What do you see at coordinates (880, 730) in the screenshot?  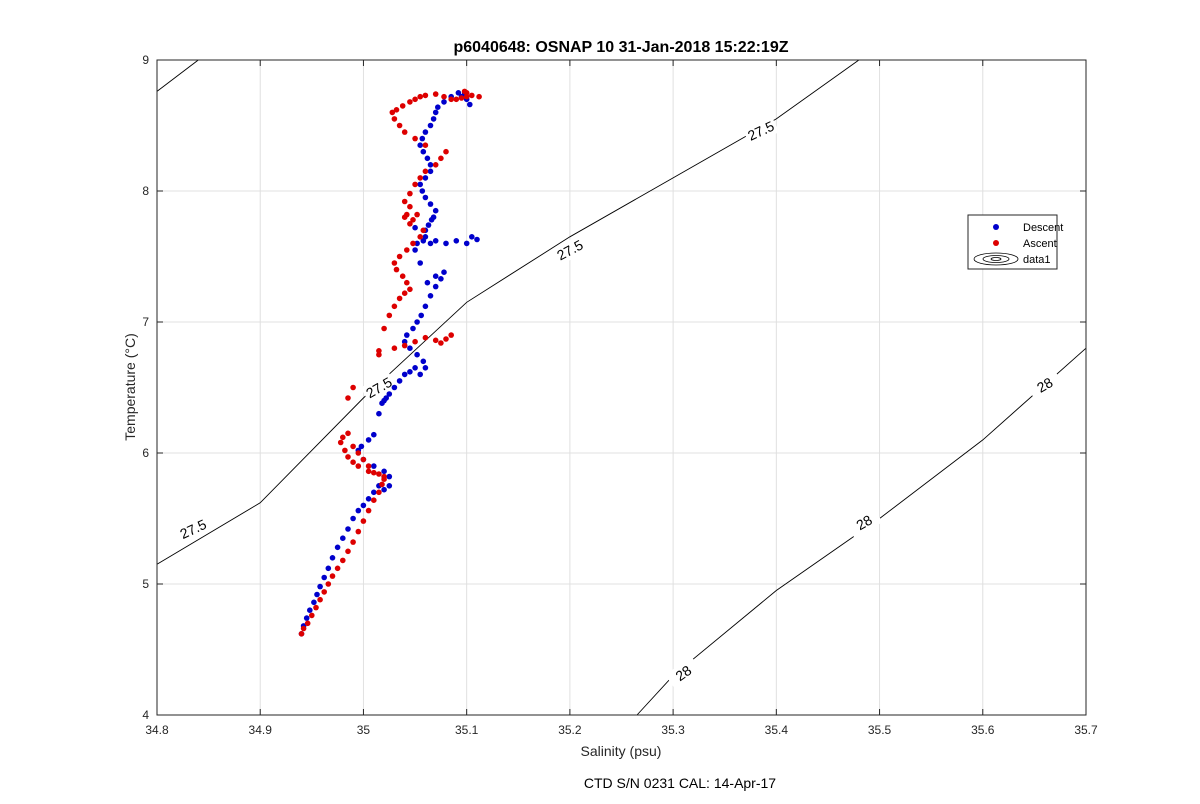 I see `x-tick-label: 35.5` at bounding box center [880, 730].